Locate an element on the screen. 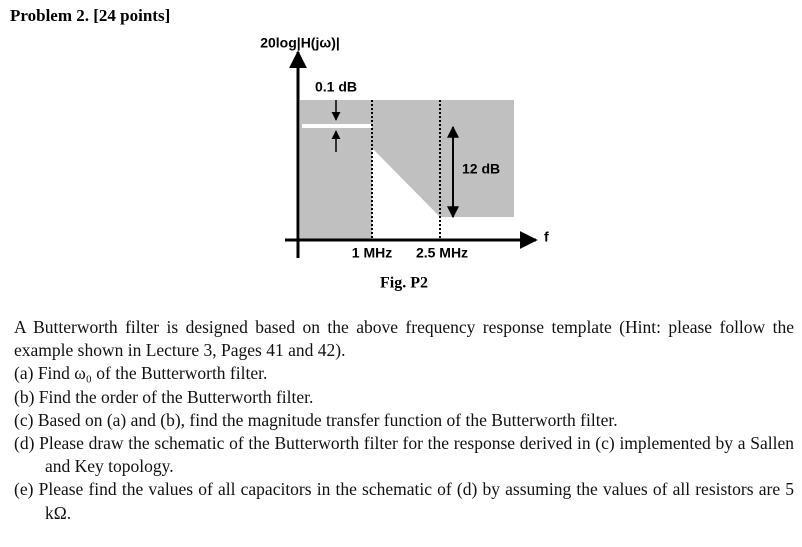 This screenshot has height=547, width=802. problem-title: Problem 2. [24 points] is located at coordinates (90, 15).